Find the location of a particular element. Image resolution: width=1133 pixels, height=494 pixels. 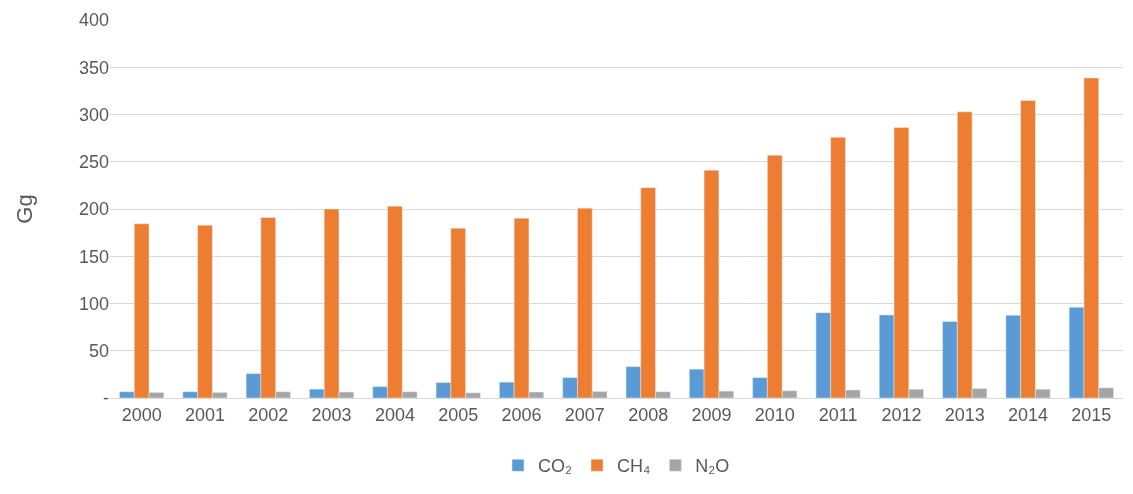

y-tick-label: - is located at coordinates (106, 398).